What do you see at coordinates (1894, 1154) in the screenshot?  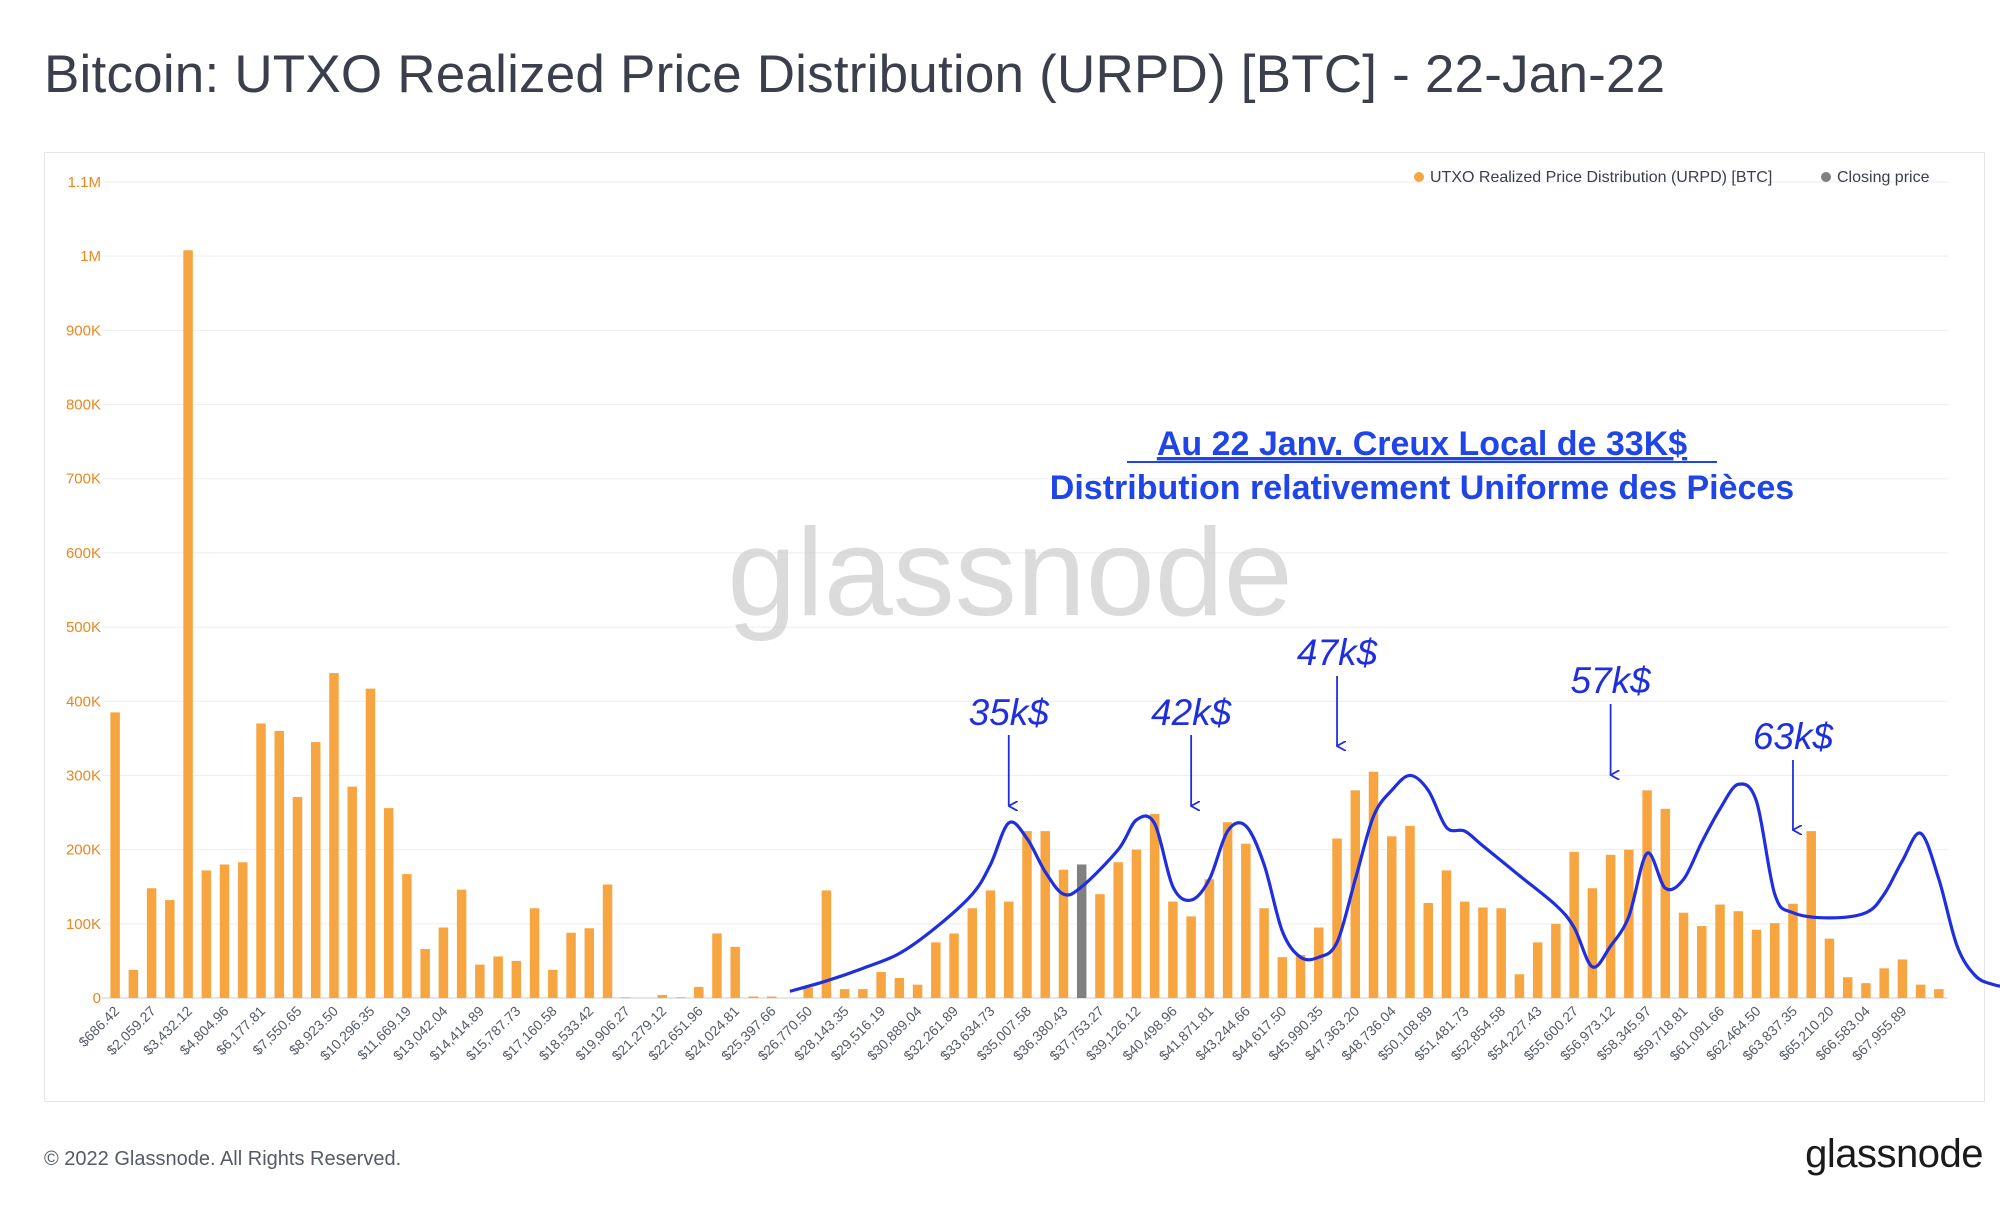 I see `footer-logo: glassnode` at bounding box center [1894, 1154].